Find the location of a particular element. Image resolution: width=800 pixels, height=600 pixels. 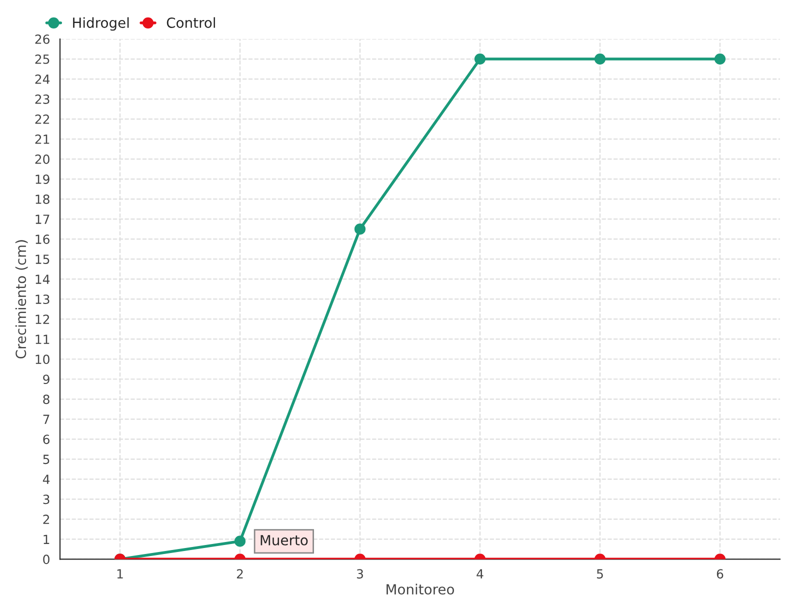

y-tick-label: 25 is located at coordinates (42, 59).